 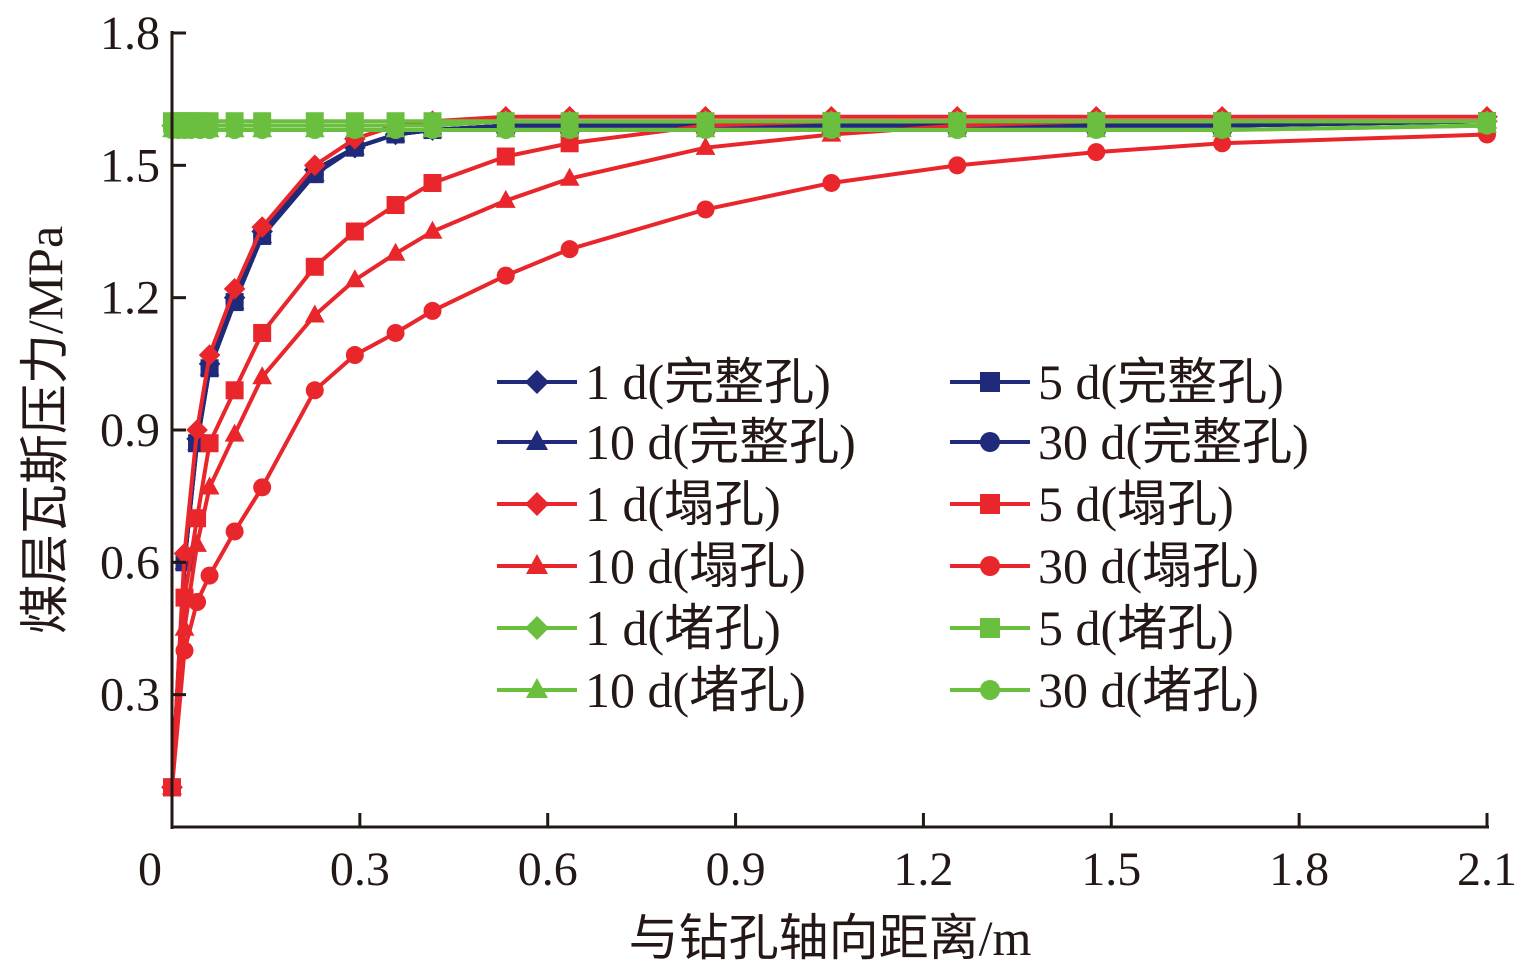 What do you see at coordinates (548, 869) in the screenshot?
I see `x-tick-label: 0.6` at bounding box center [548, 869].